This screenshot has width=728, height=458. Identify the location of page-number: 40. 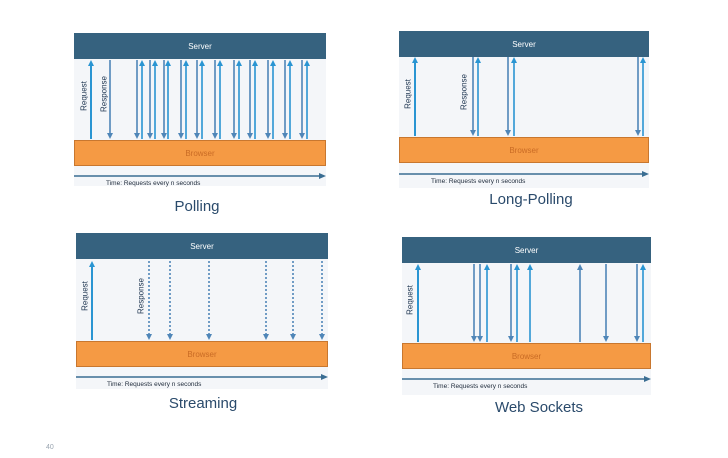
(50, 447).